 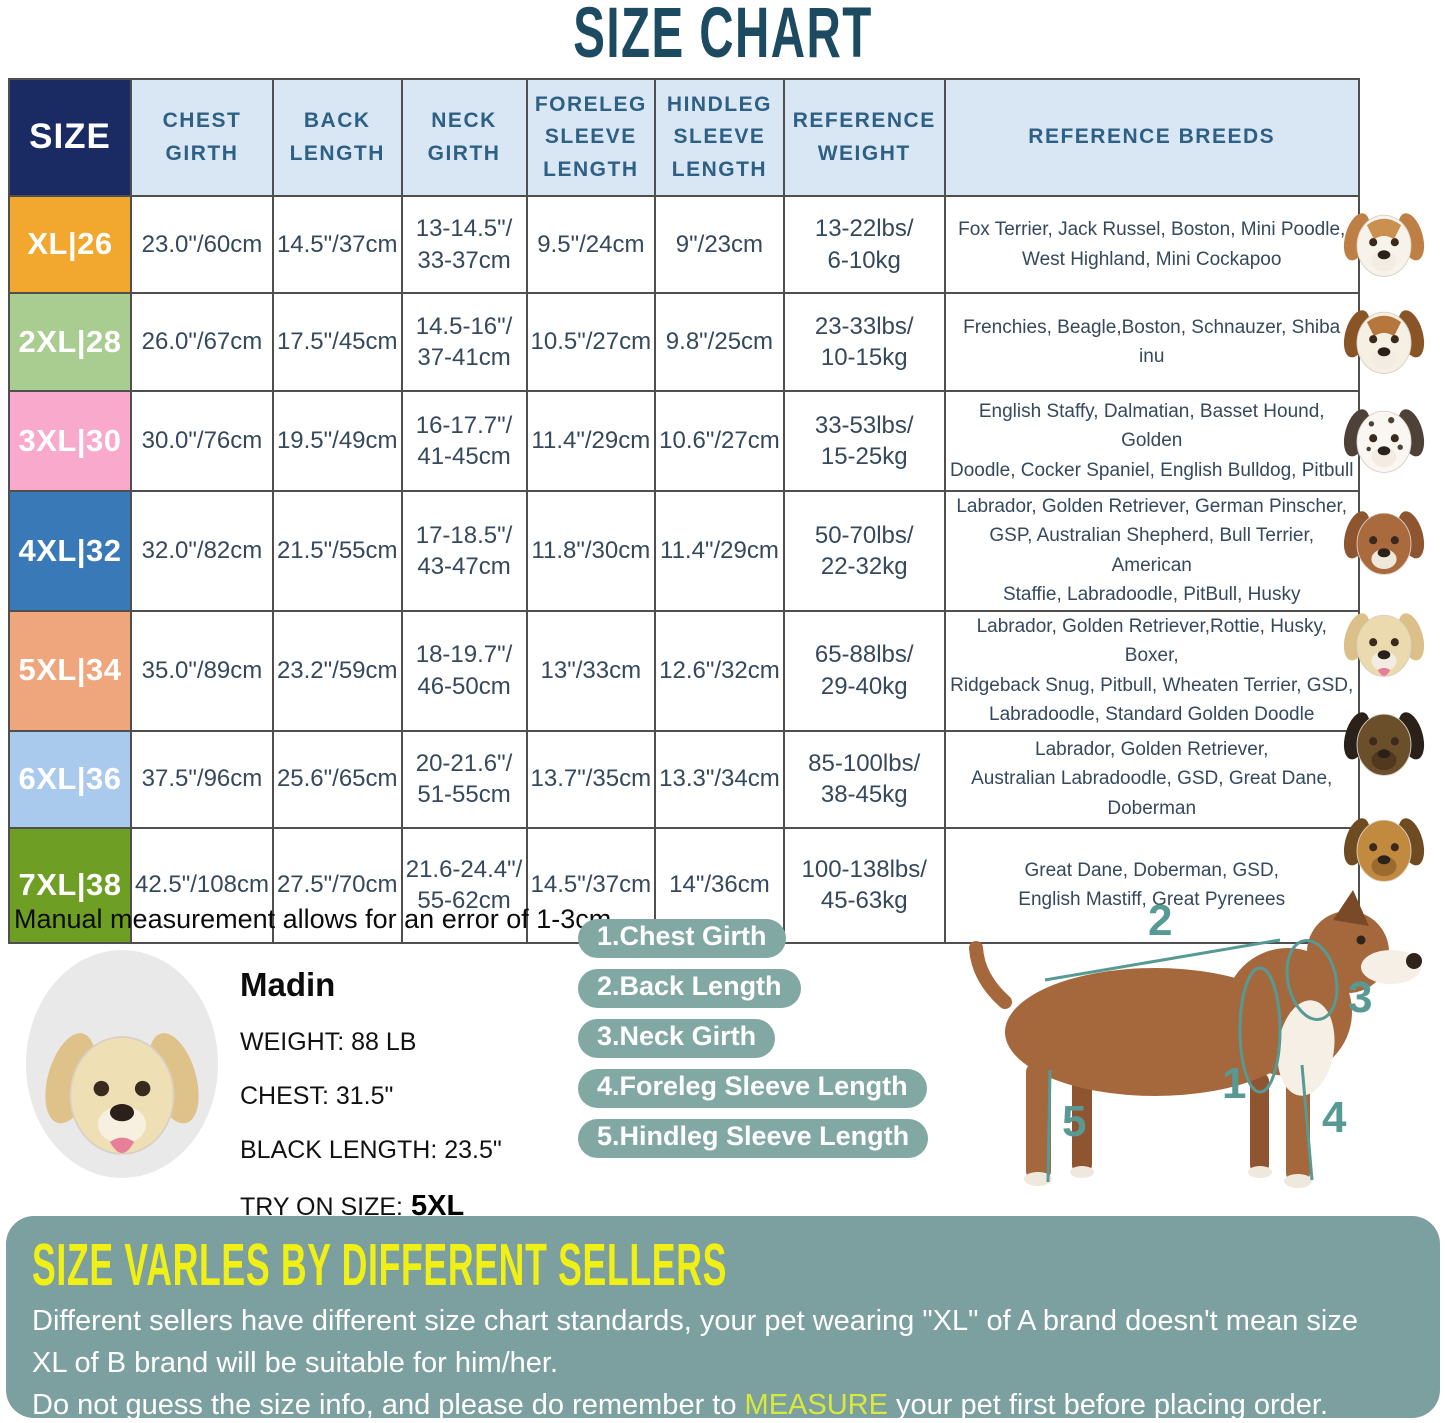 I want to click on reference-weight-cell: 100-138lbs/ 45-63kg, so click(x=864, y=885).